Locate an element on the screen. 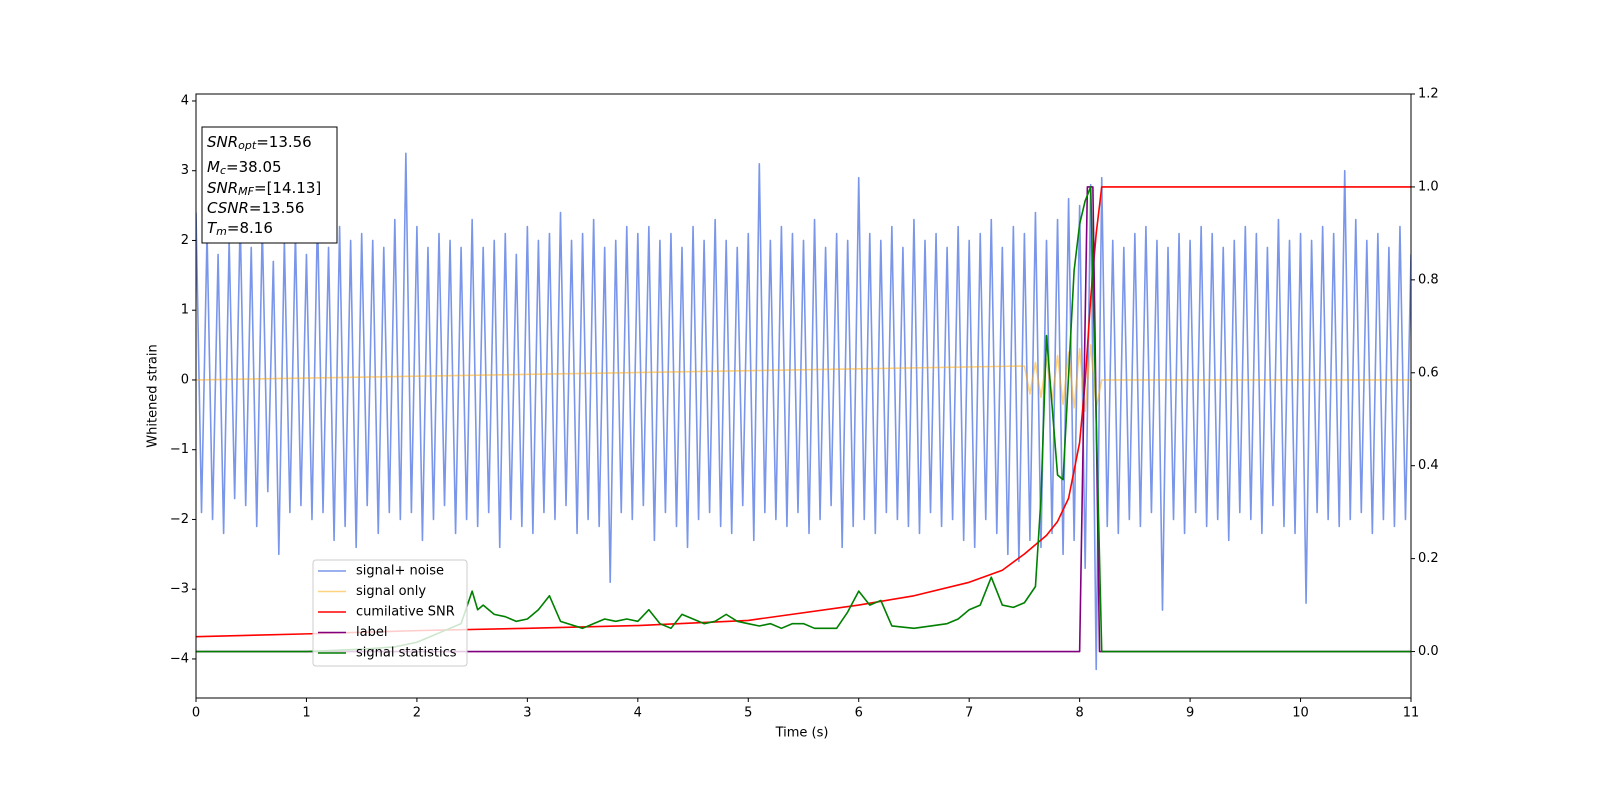 The height and width of the screenshot is (800, 1600). x-tick-label: 9 is located at coordinates (1190, 713).